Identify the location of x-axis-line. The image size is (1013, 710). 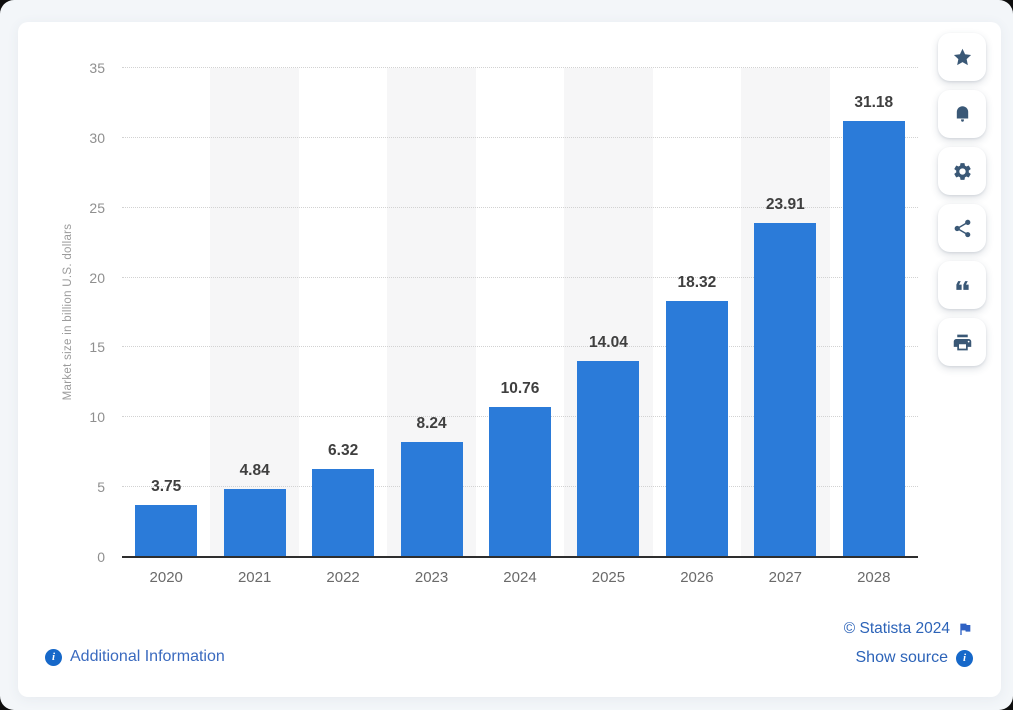
(520, 557).